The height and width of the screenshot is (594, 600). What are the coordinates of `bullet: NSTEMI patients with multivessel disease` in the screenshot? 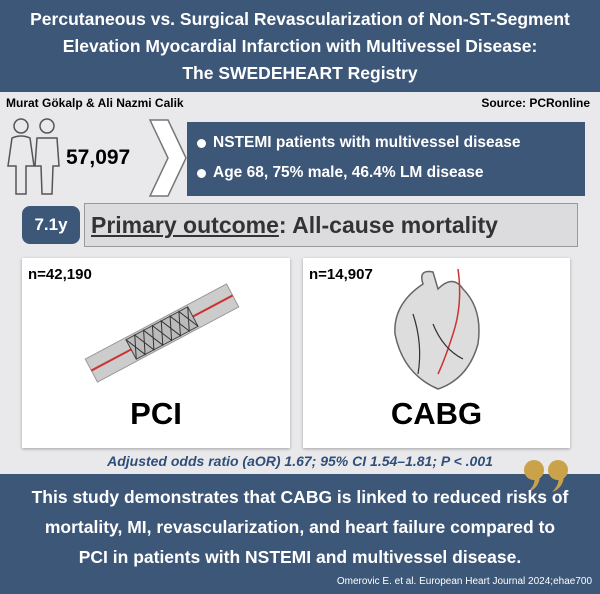 It's located at (391, 143).